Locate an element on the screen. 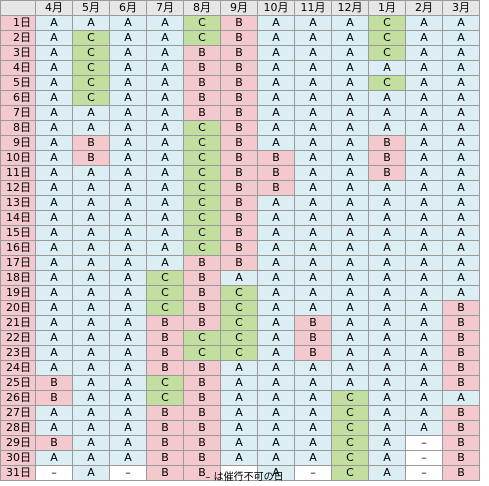  day-label: 26日 is located at coordinates (18, 398).